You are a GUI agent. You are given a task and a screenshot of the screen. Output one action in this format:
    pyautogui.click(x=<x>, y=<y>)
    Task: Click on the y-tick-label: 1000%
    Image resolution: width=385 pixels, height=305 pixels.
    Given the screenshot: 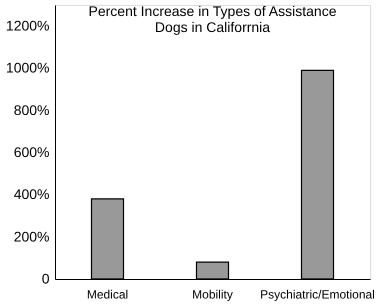 What is the action you would take?
    pyautogui.click(x=28, y=68)
    